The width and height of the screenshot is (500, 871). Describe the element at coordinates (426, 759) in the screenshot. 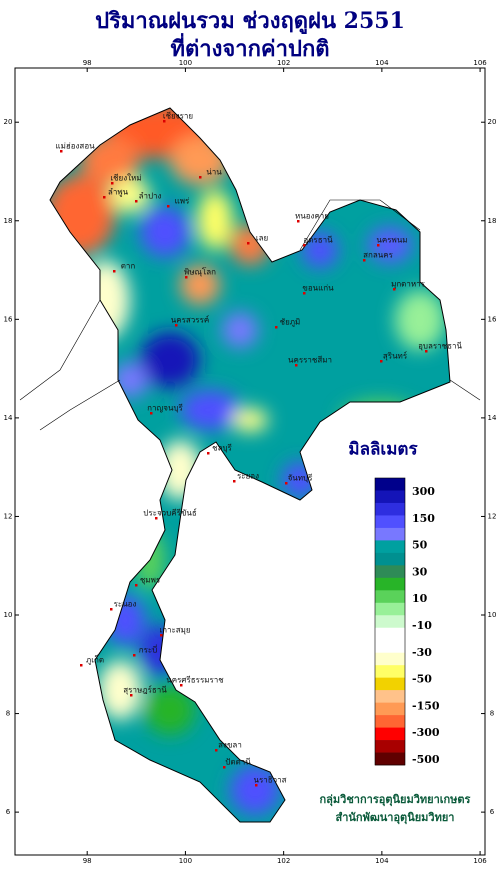

I see `legend-label: -500` at that location.